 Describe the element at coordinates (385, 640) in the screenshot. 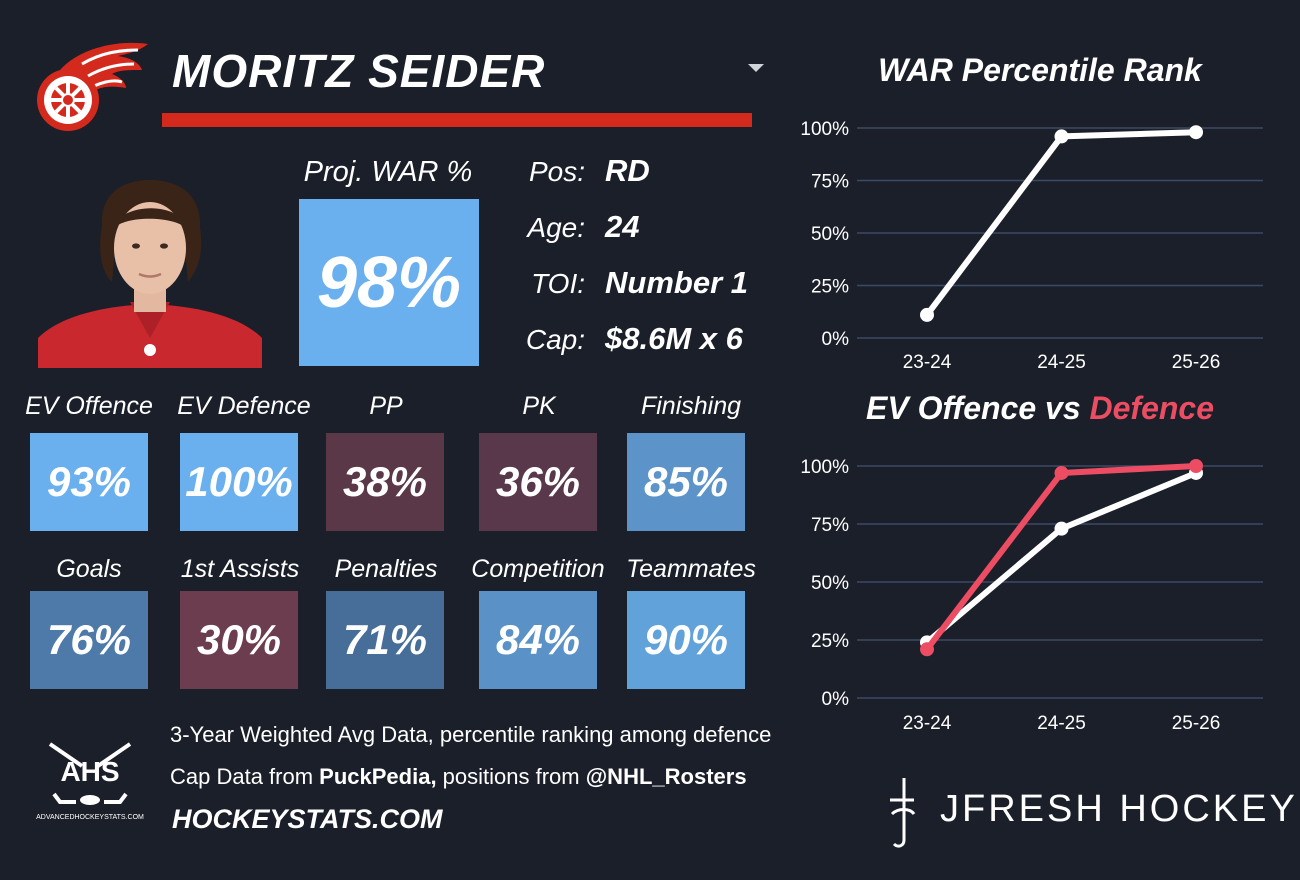

I see `tile-penalties: 71%` at that location.